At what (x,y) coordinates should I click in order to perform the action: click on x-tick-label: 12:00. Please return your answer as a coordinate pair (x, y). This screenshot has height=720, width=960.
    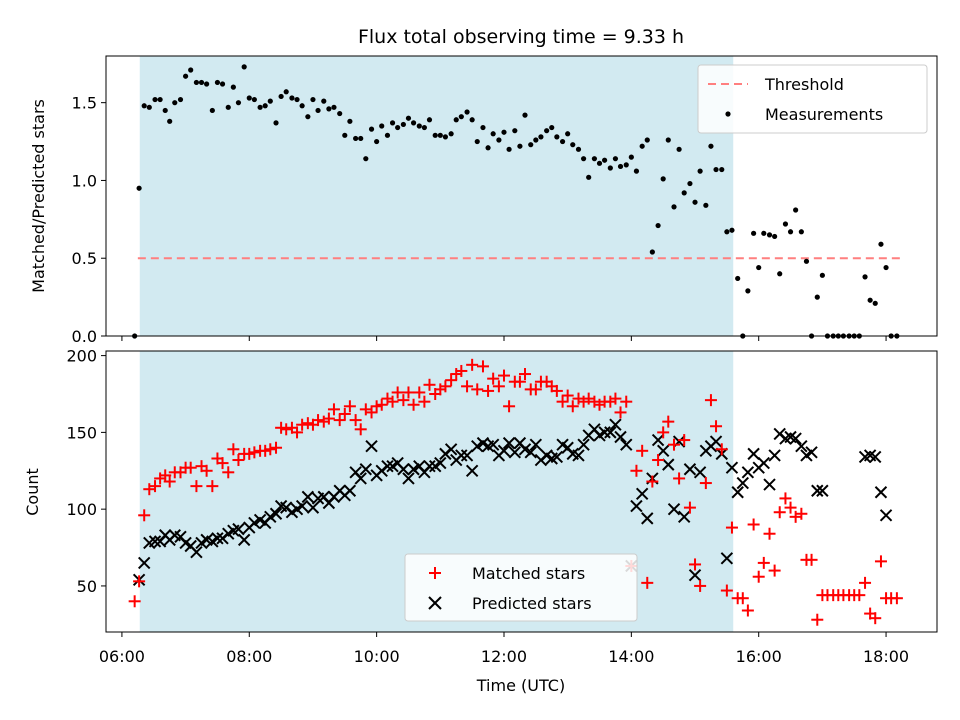
    Looking at the image, I should click on (504, 656).